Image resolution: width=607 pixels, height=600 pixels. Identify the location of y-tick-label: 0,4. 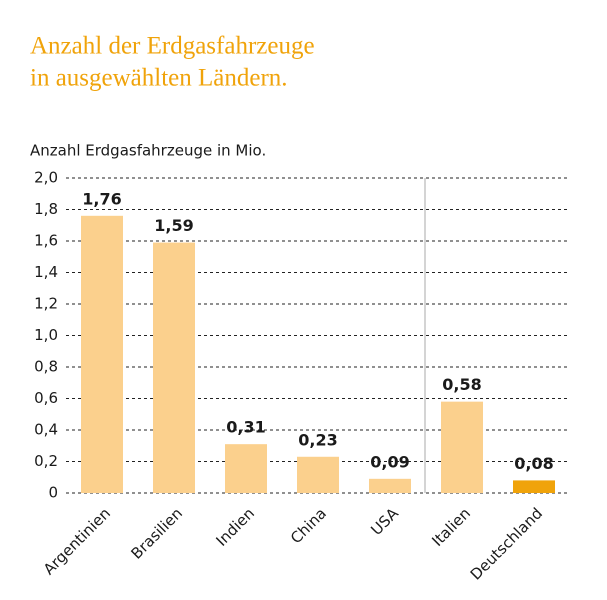
(46, 430).